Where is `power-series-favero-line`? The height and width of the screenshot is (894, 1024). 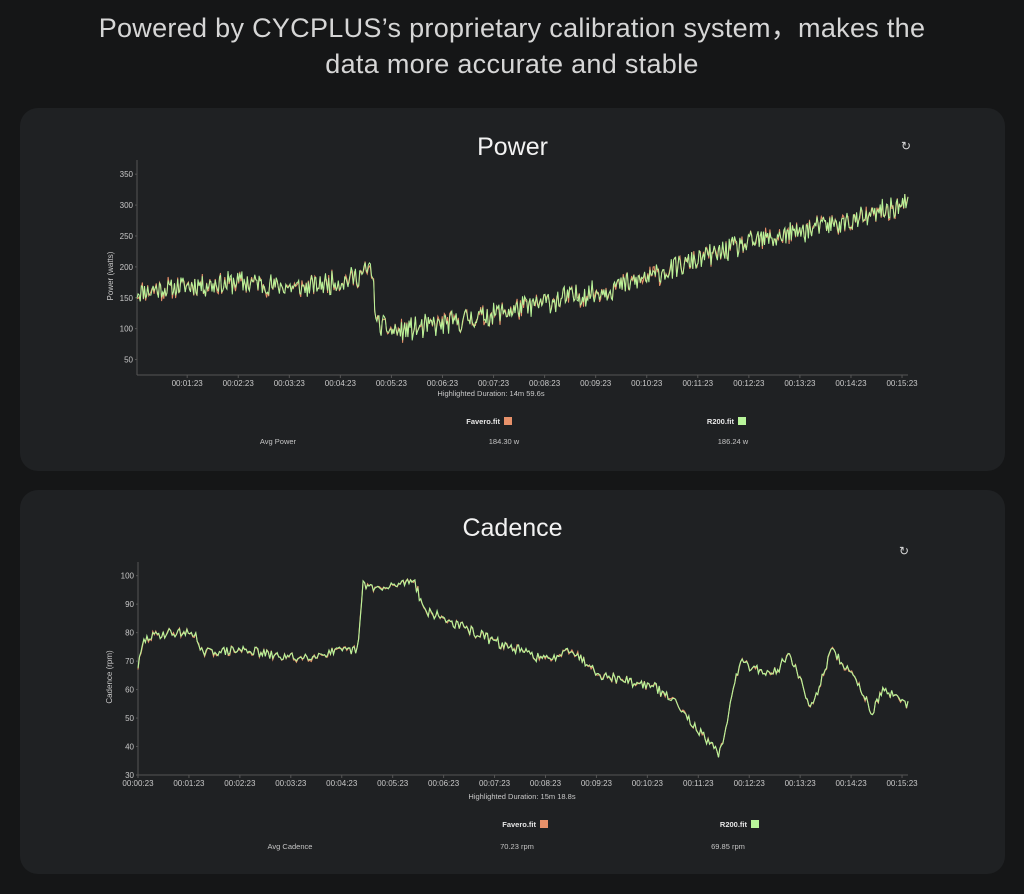
power-series-favero-line is located at coordinates (522, 268).